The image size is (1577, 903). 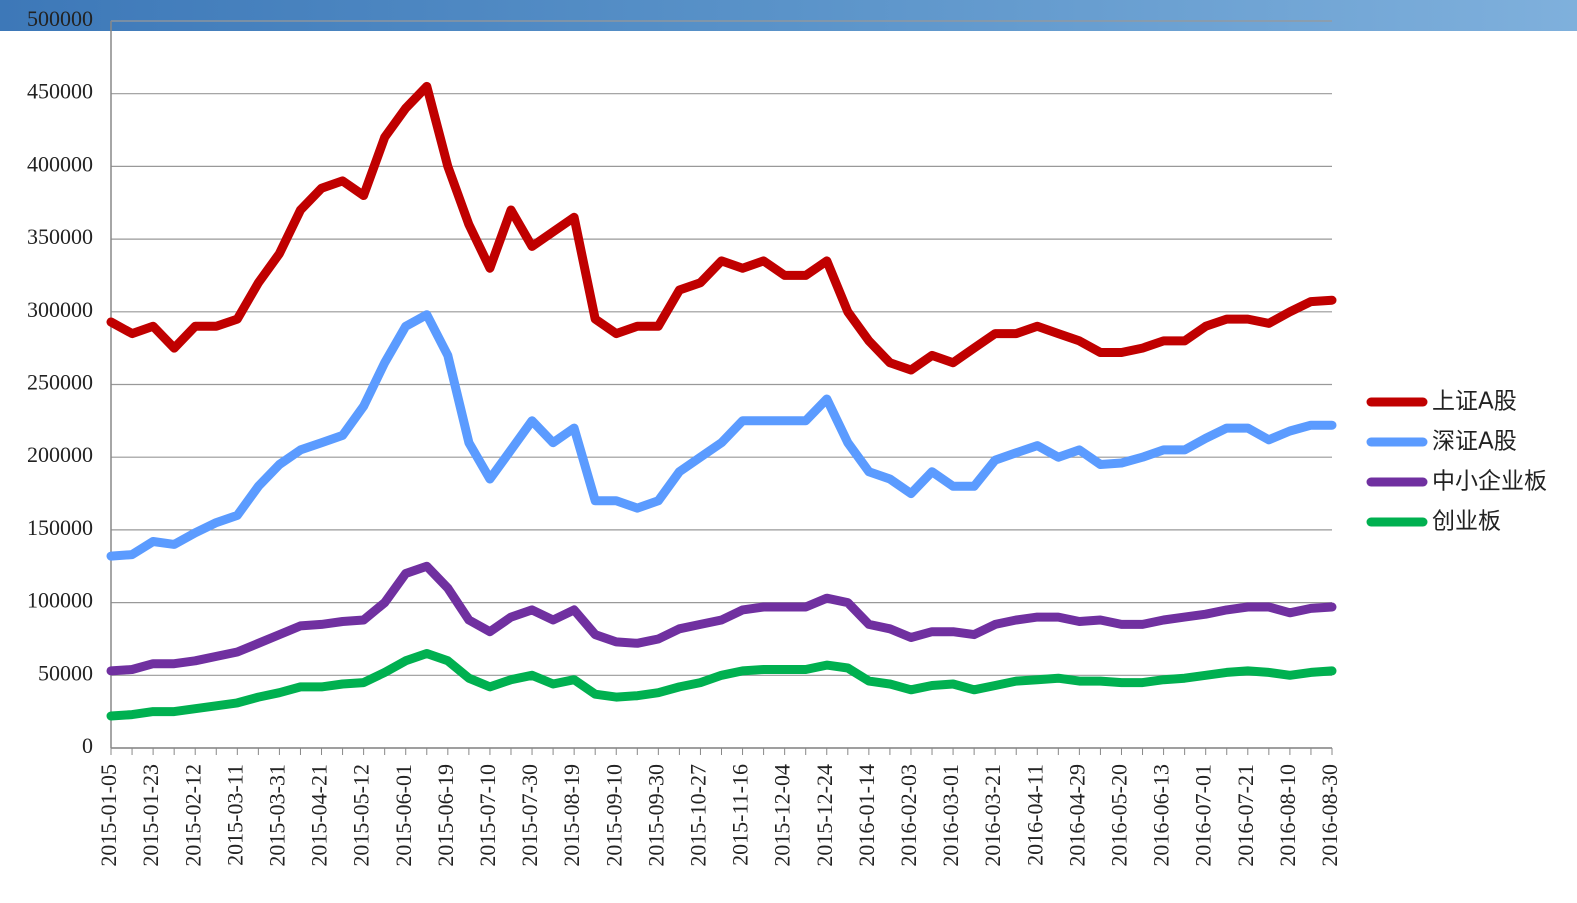 What do you see at coordinates (571, 815) in the screenshot?
I see `x-tick-label: 2015-08-19` at bounding box center [571, 815].